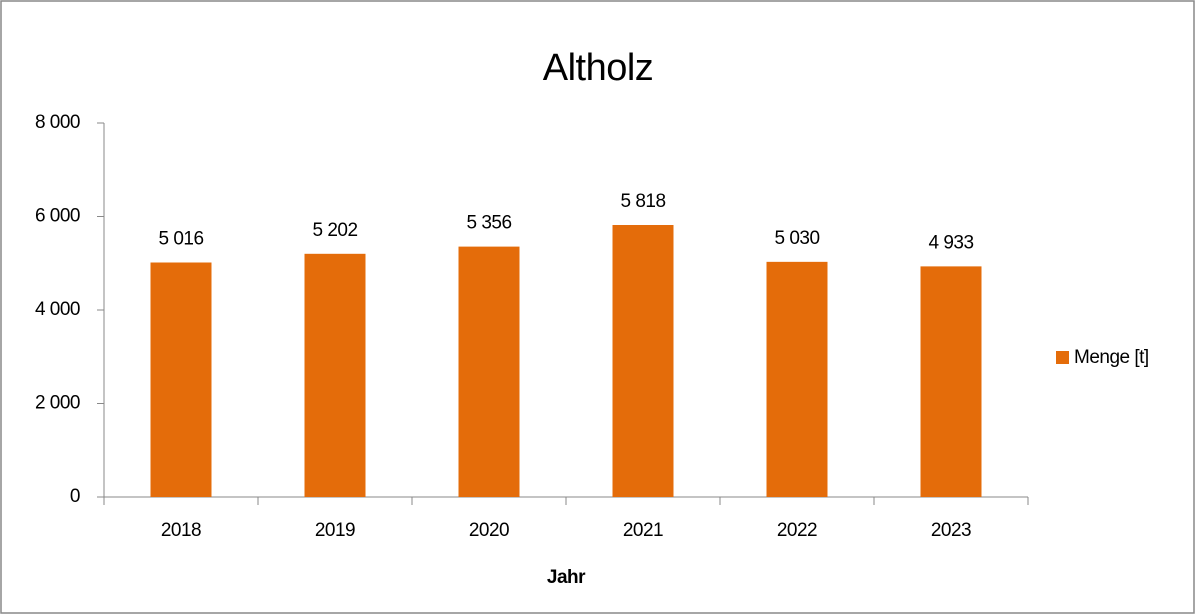 The image size is (1195, 614). Describe the element at coordinates (950, 242) in the screenshot. I see `value-label: 4 933` at that location.